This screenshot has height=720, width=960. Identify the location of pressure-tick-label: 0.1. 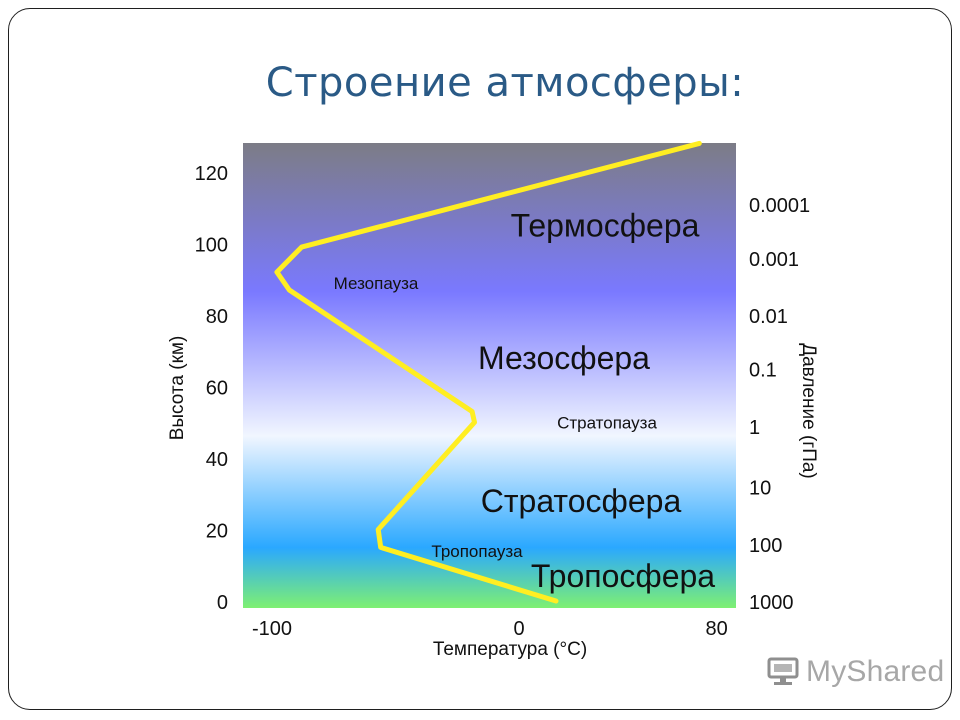
(763, 371).